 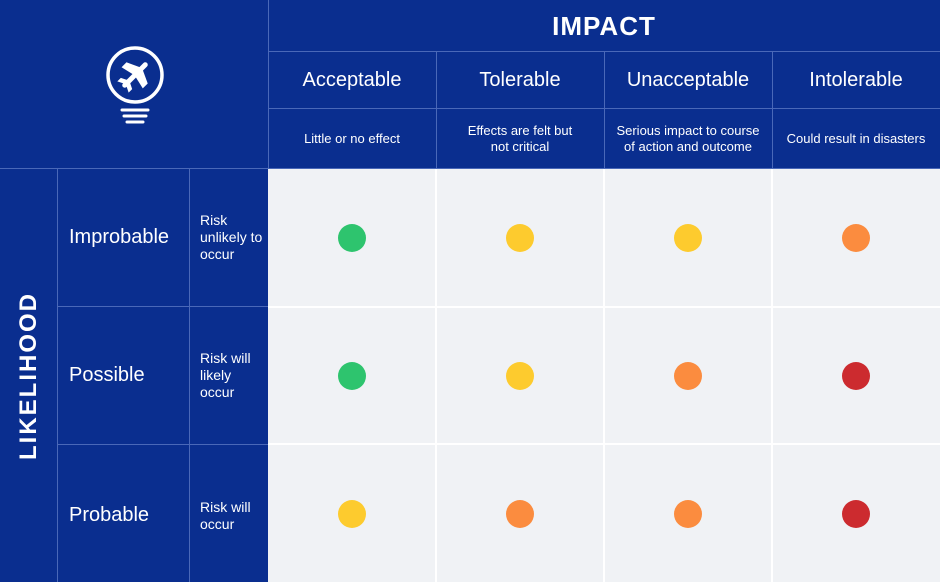 I want to click on likelihood-title-cell: LIKELIHOOD, so click(x=28, y=376).